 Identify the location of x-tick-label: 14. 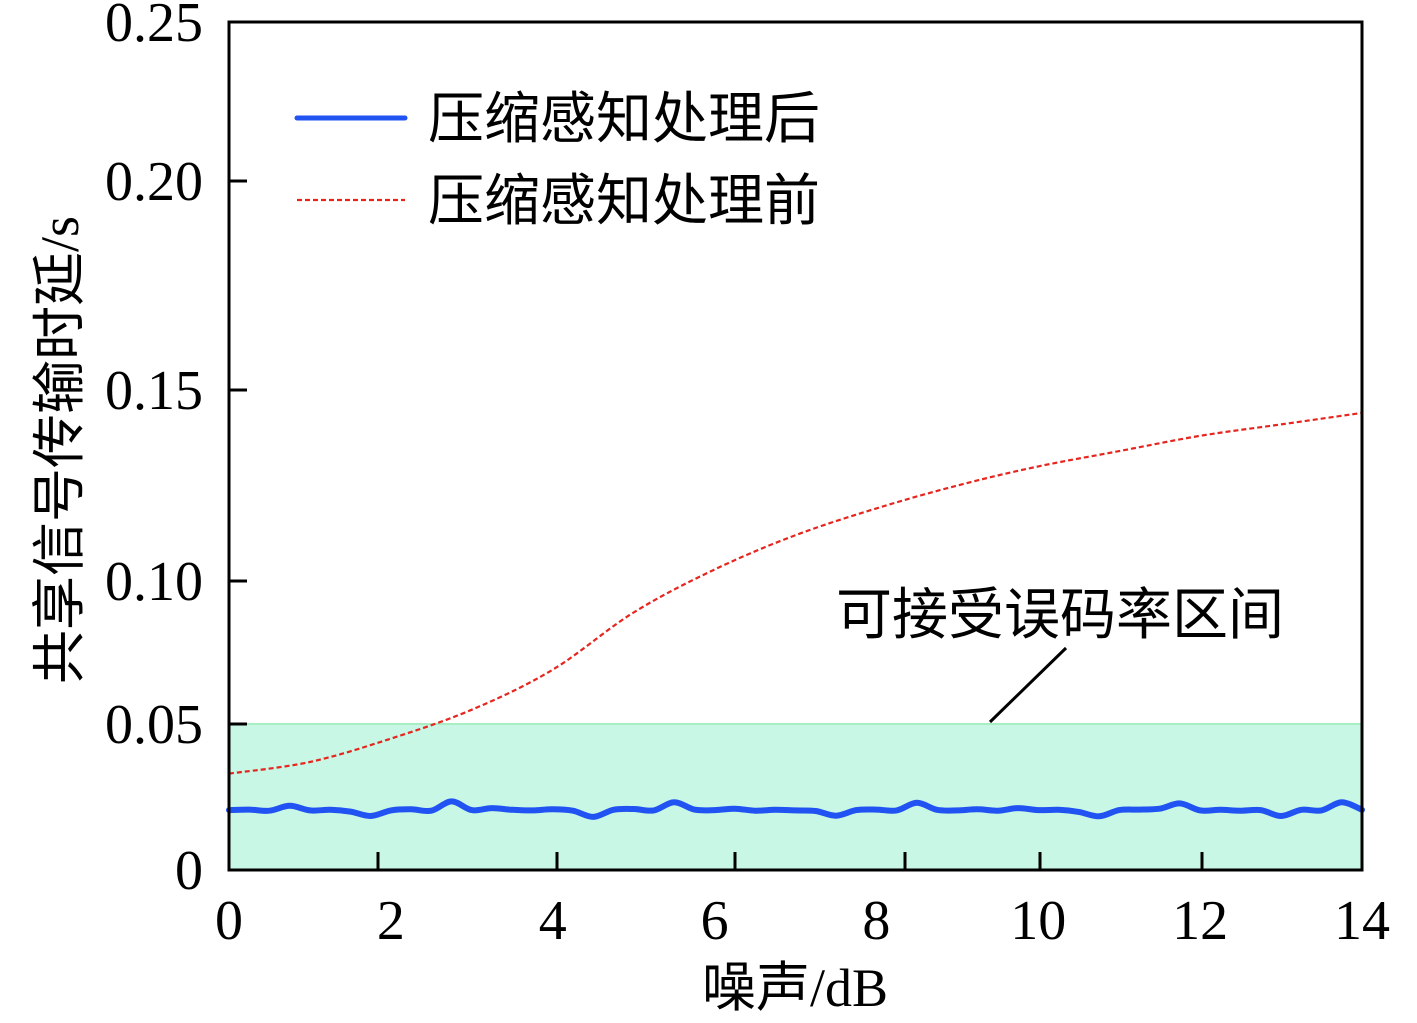
(1362, 921).